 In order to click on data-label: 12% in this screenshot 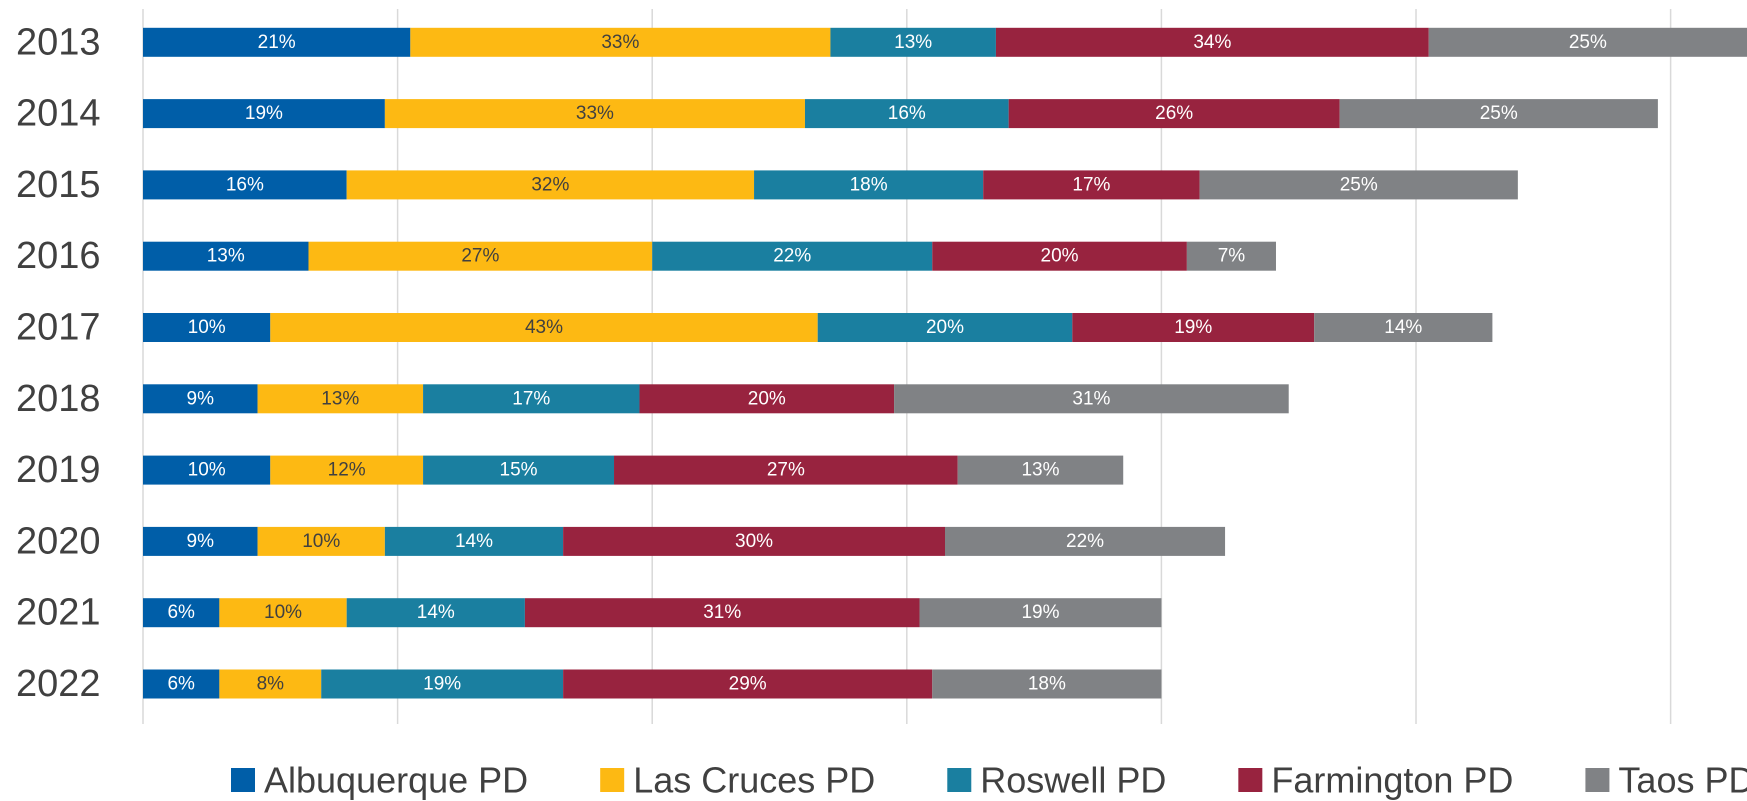, I will do `click(347, 470)`.